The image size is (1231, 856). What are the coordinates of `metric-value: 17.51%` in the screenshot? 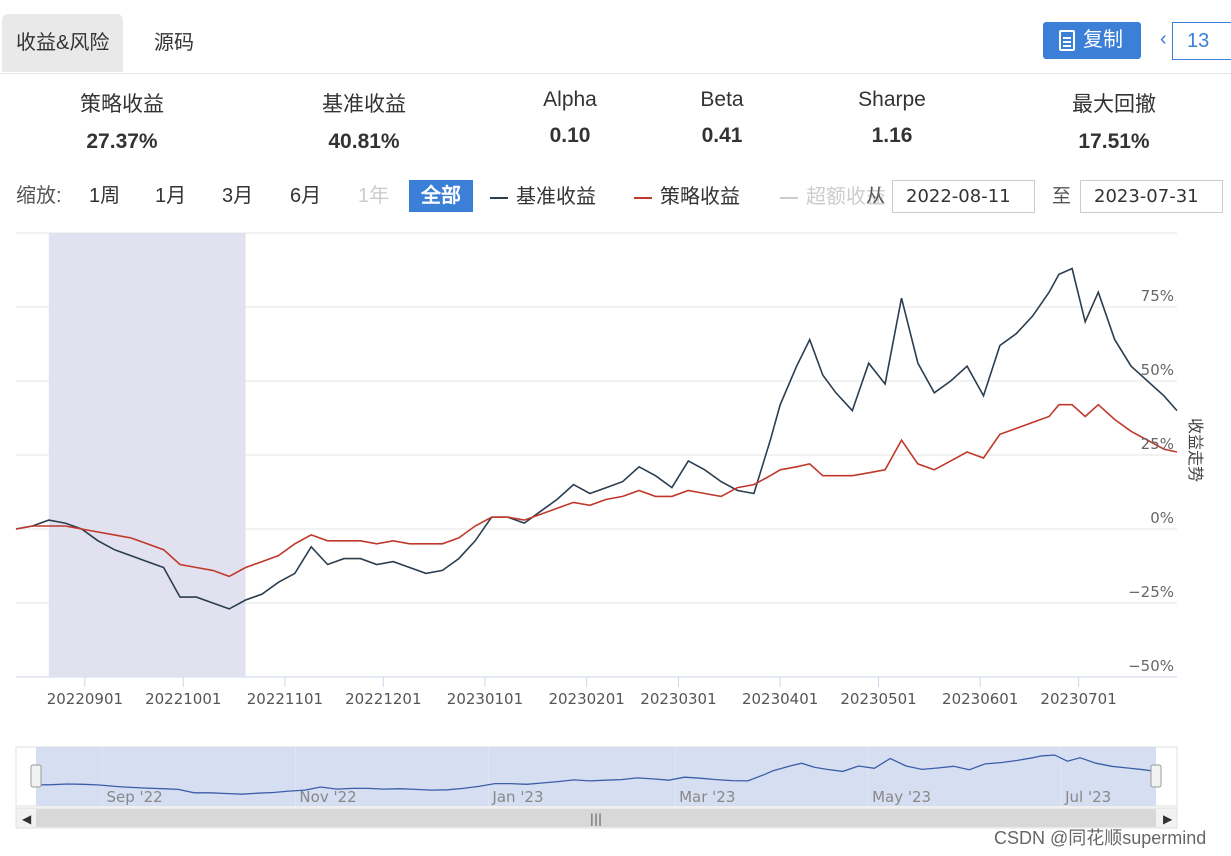 It's located at (1114, 141).